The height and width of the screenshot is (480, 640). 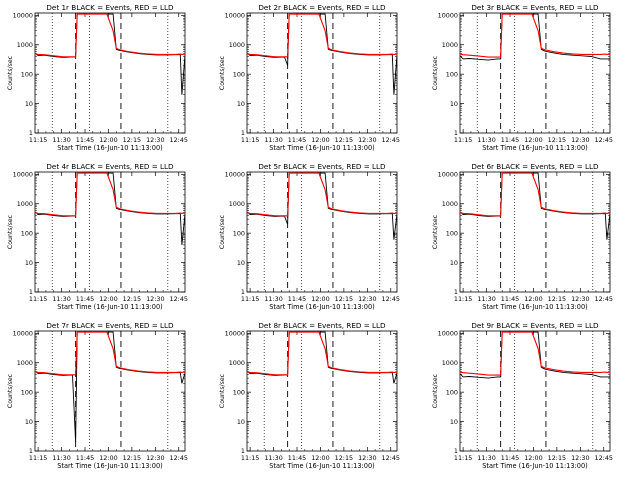 What do you see at coordinates (535, 166) in the screenshot?
I see `panel-title: Det 6r BLACK = Events, RED = LLD` at bounding box center [535, 166].